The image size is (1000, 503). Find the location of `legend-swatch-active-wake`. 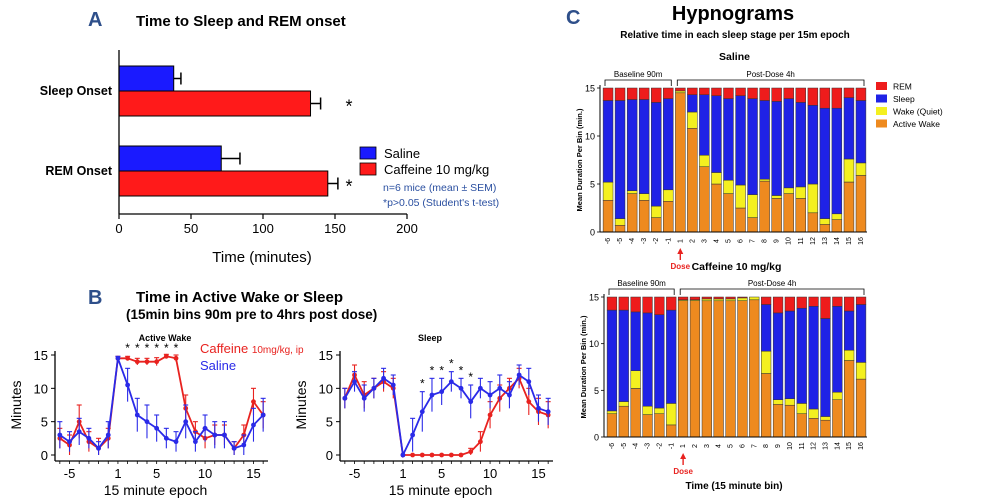

legend-swatch-active-wake is located at coordinates (881, 123).